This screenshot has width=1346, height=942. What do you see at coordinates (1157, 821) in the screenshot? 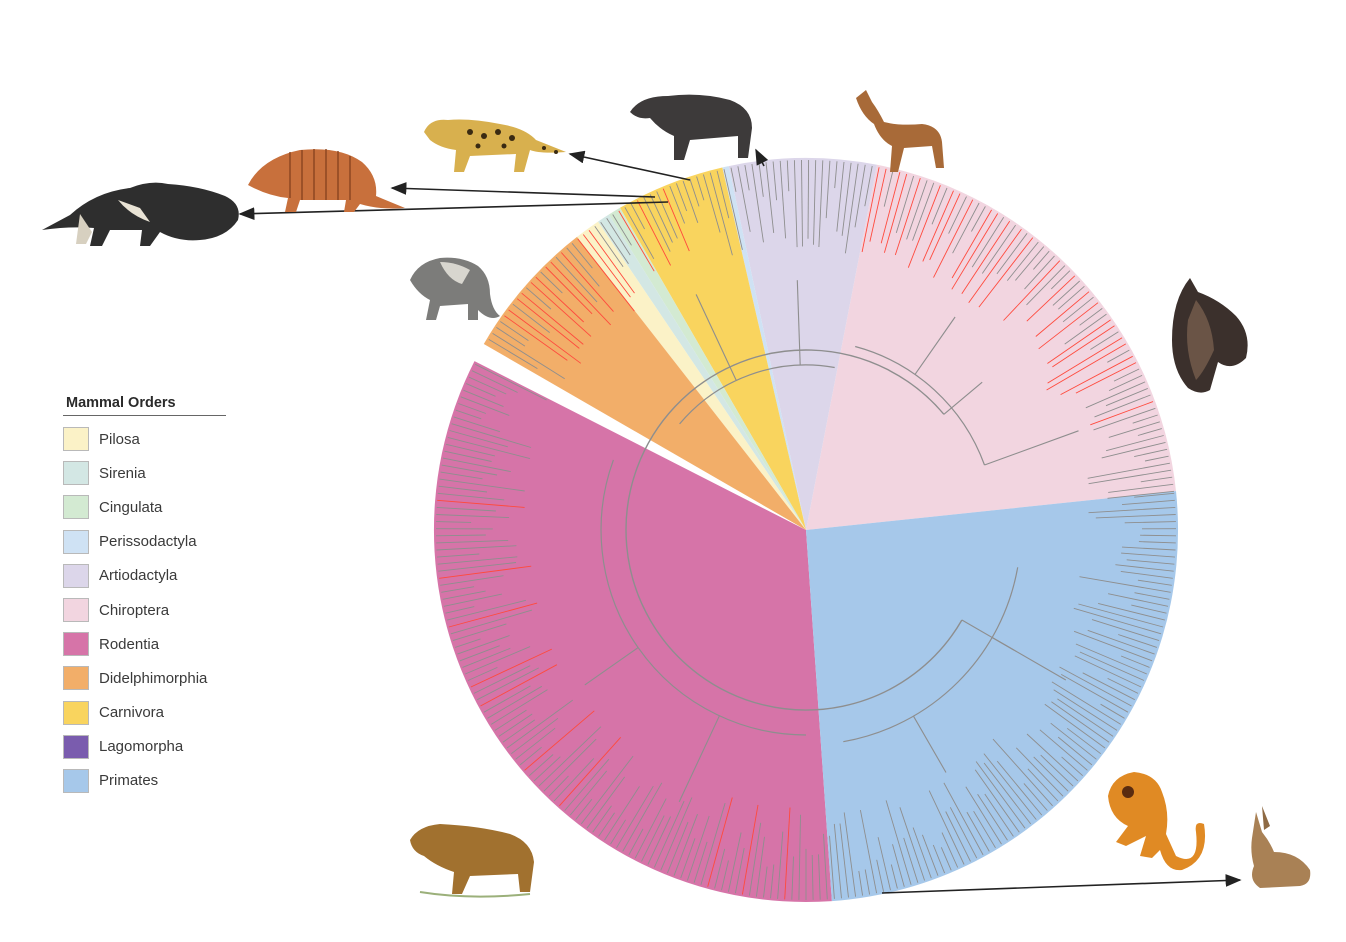
I see `howler-monkey-illustration` at bounding box center [1157, 821].